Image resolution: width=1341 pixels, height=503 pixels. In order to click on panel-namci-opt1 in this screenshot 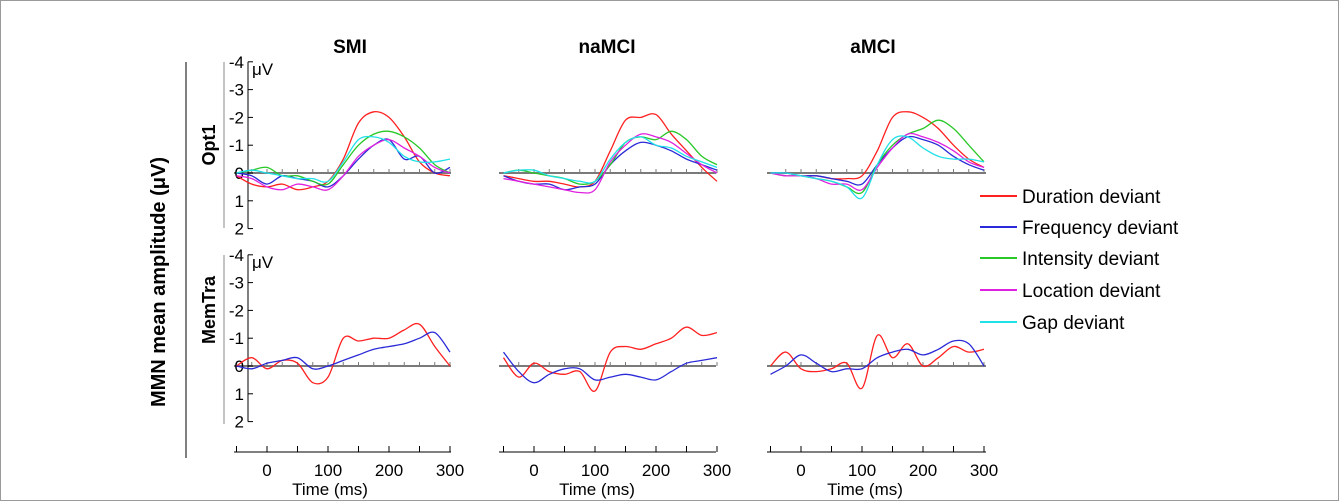, I will do `click(608, 153)`.